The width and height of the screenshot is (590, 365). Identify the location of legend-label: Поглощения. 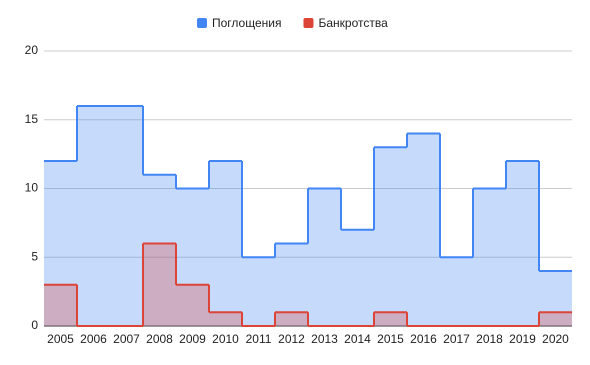
(246, 23).